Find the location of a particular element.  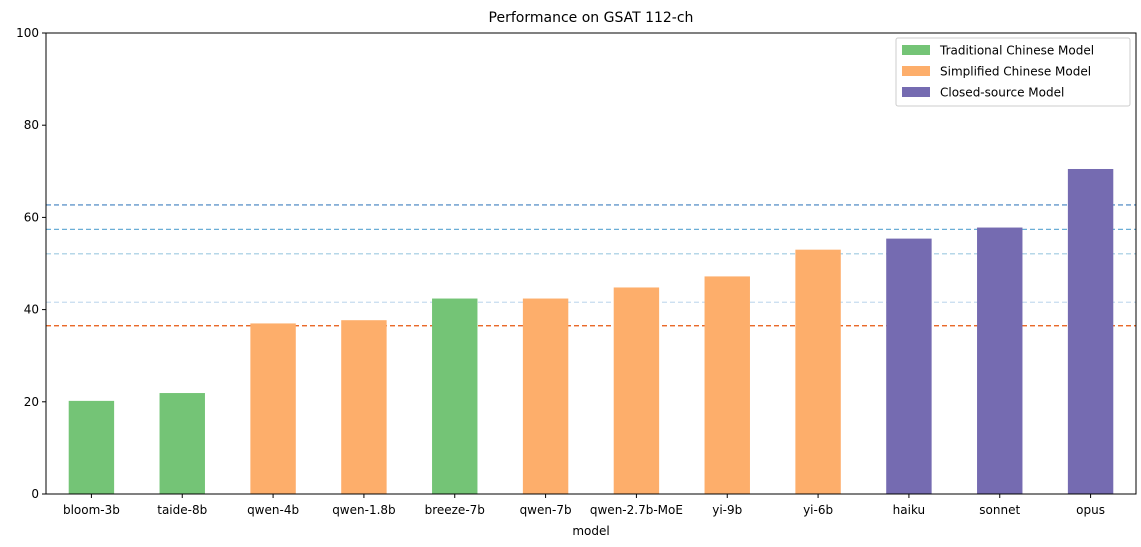

x-tick-label: bloom-3b is located at coordinates (91, 510).